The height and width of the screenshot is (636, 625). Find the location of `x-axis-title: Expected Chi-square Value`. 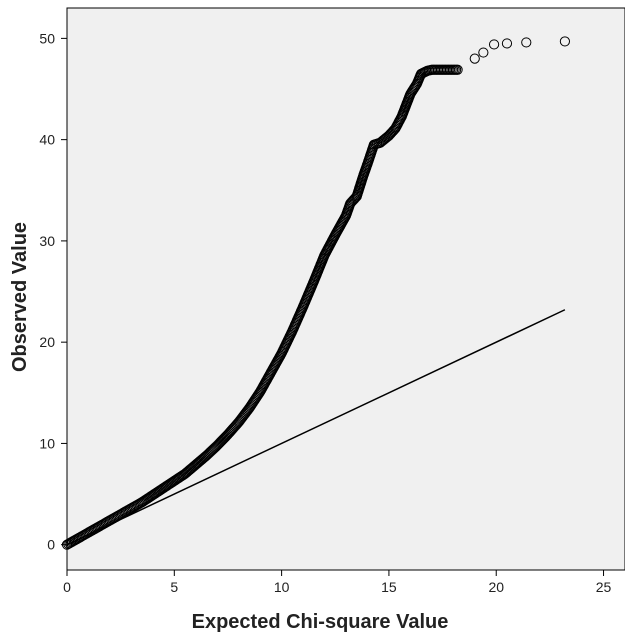

x-axis-title: Expected Chi-square Value is located at coordinates (320, 622).